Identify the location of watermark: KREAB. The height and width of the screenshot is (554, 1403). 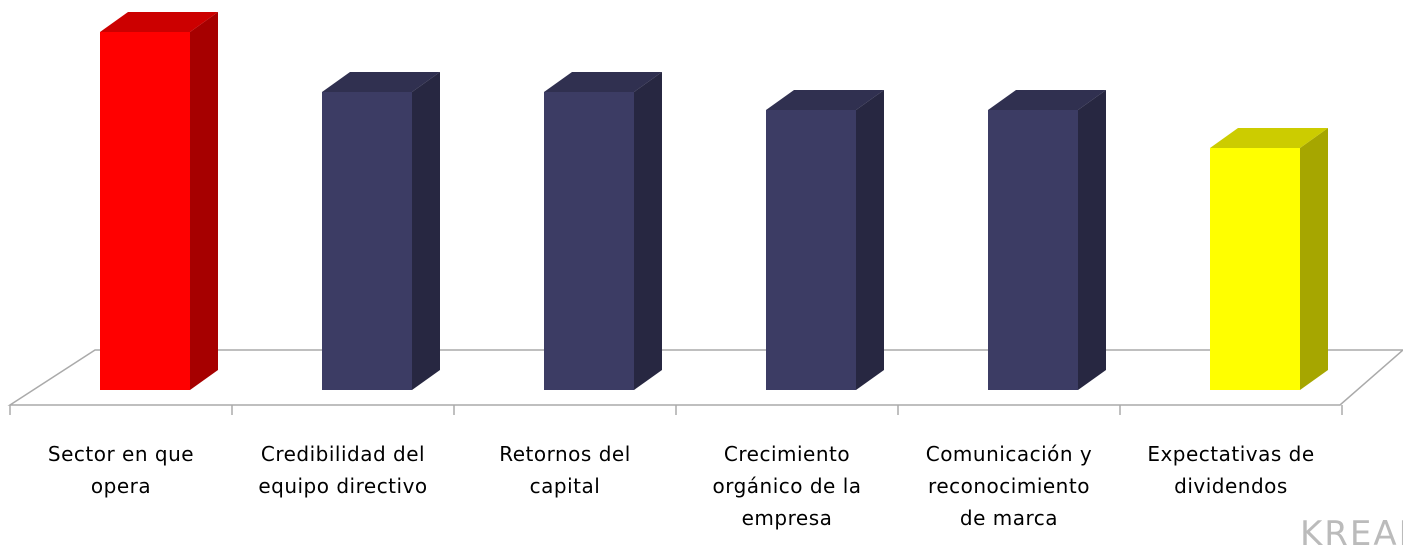
(1351, 534).